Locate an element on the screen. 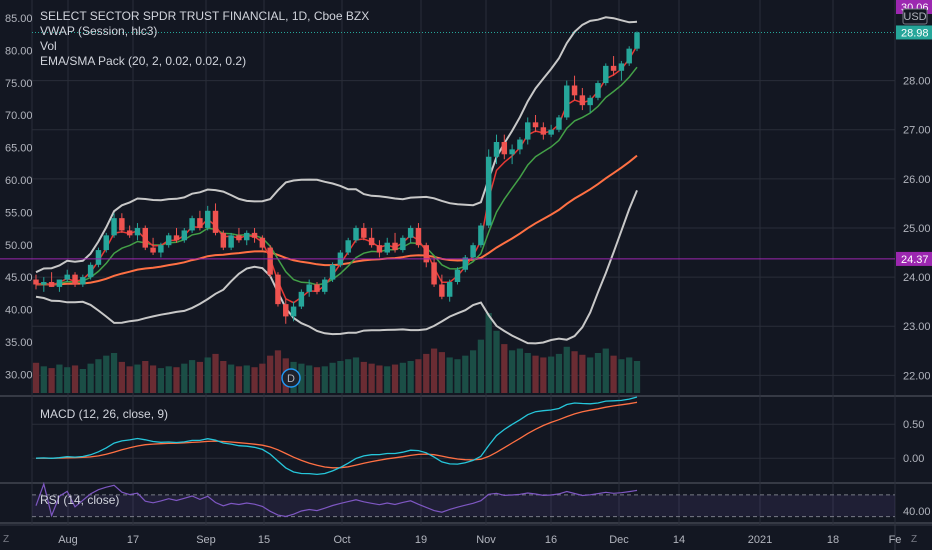 The width and height of the screenshot is (932, 550). currency-badge-label: USD is located at coordinates (914, 17).